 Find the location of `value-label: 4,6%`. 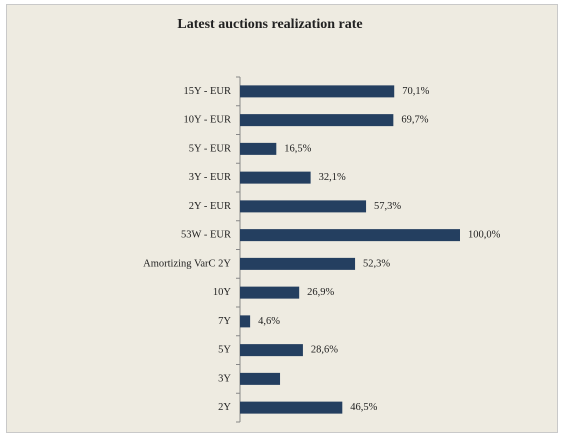

value-label: 4,6% is located at coordinates (269, 321).